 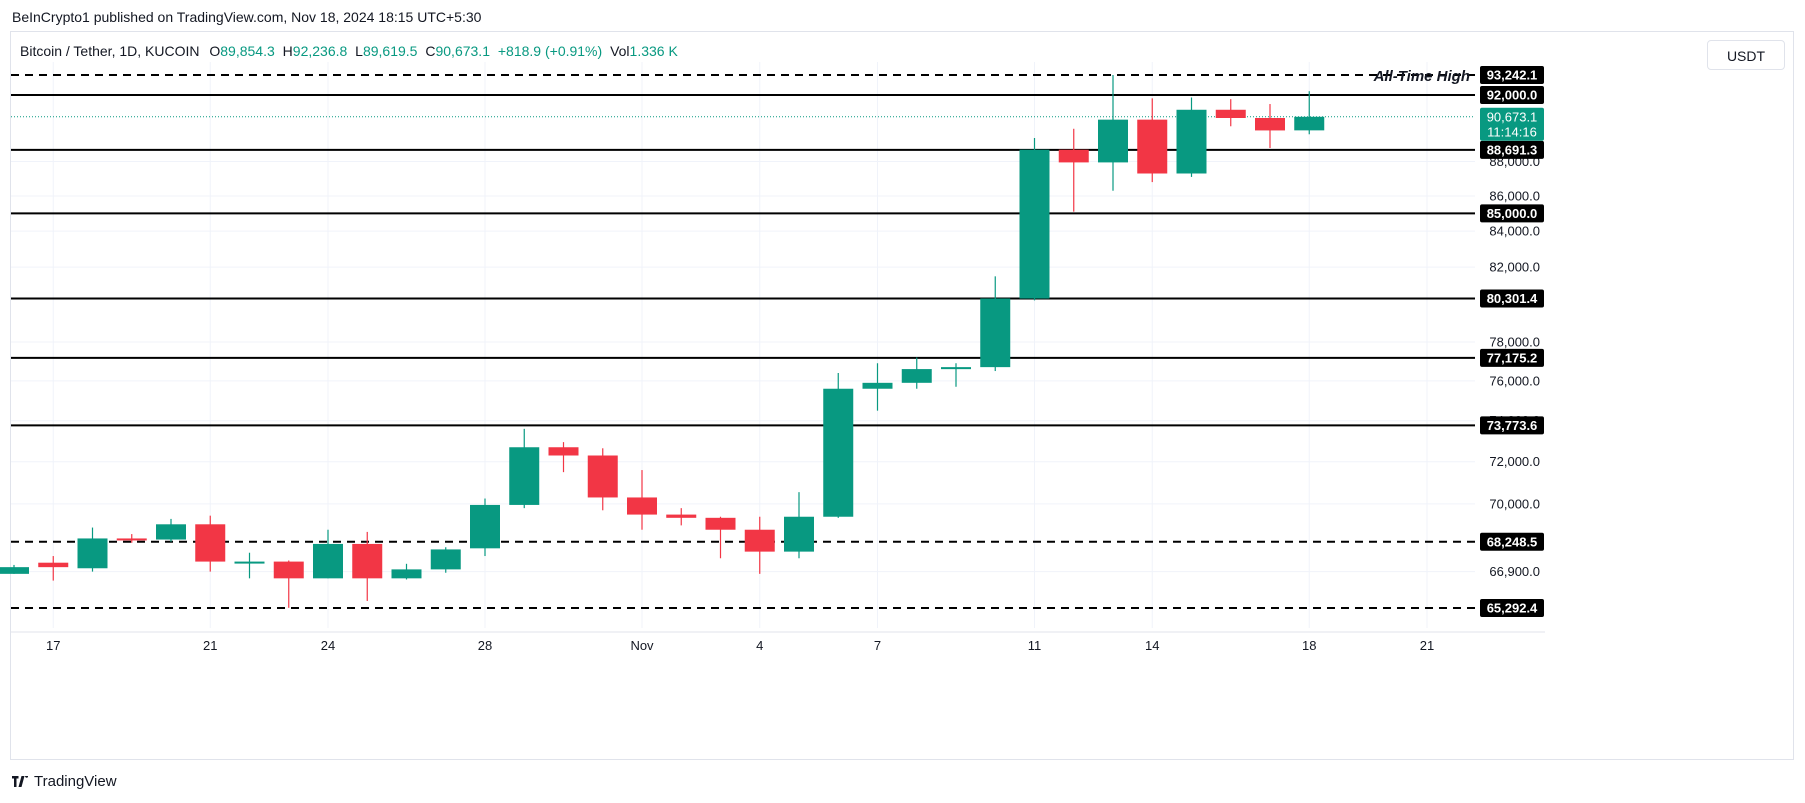 What do you see at coordinates (328, 645) in the screenshot?
I see `x-tick-label: 24` at bounding box center [328, 645].